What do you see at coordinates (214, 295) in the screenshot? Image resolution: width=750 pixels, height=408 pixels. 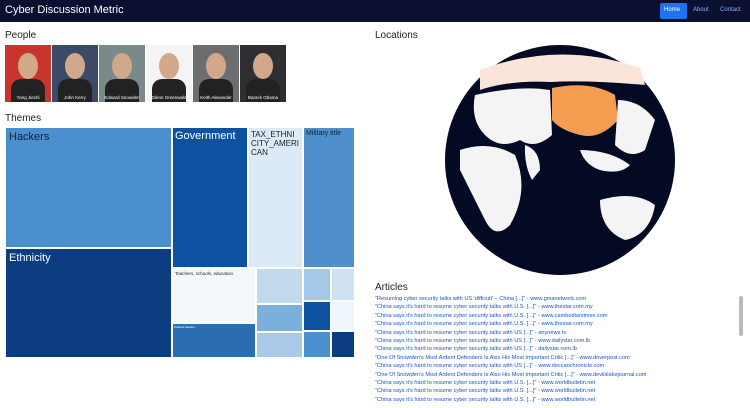 I see `treemap-cell: Teachers, schools, education` at bounding box center [214, 295].